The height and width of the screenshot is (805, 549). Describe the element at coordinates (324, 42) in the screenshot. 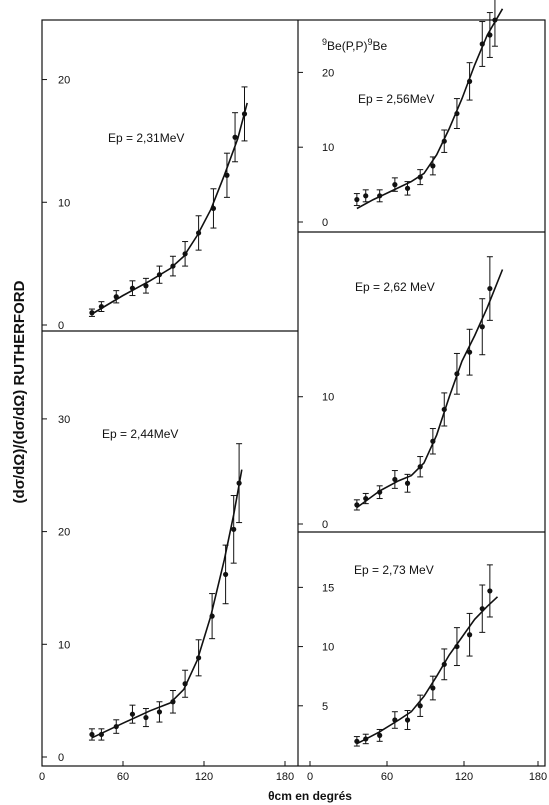

I see `title-sup-1: 9` at that location.